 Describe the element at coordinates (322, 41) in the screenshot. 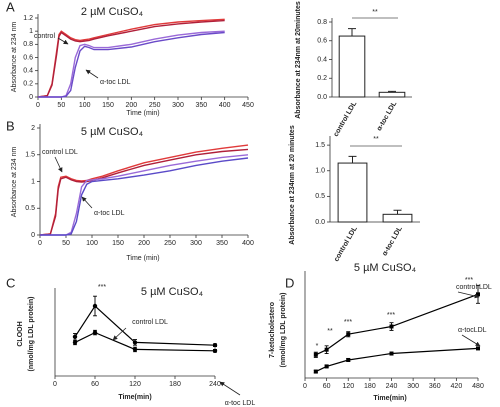

I see `y-tick-label: 0.6` at that location.